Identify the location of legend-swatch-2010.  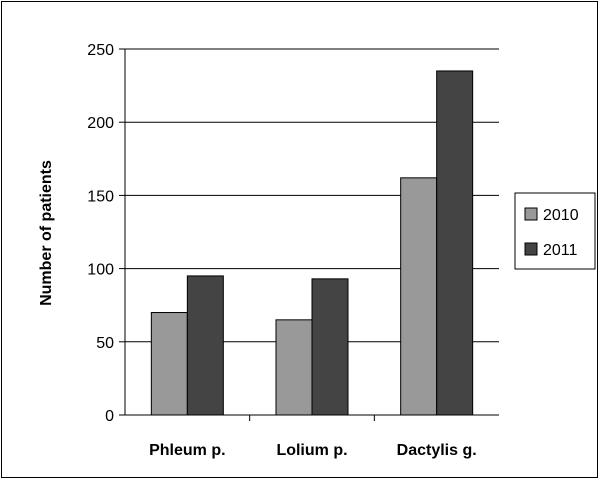
(531, 214).